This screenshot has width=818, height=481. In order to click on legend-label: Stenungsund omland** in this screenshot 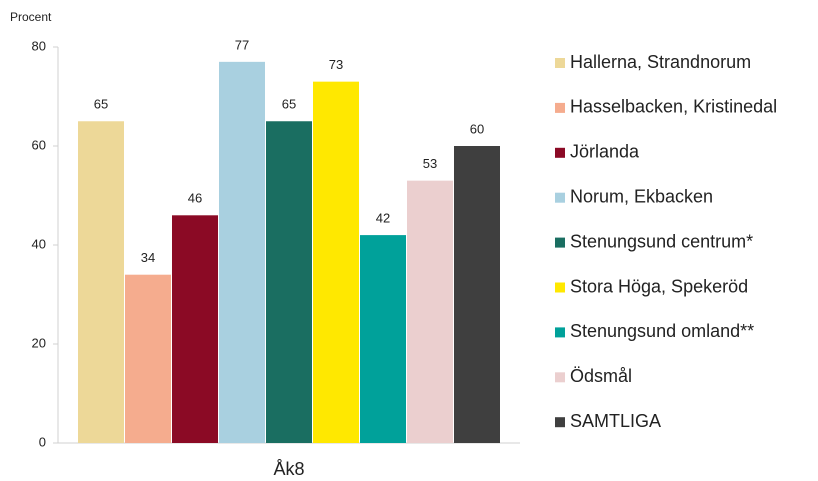, I will do `click(662, 331)`.